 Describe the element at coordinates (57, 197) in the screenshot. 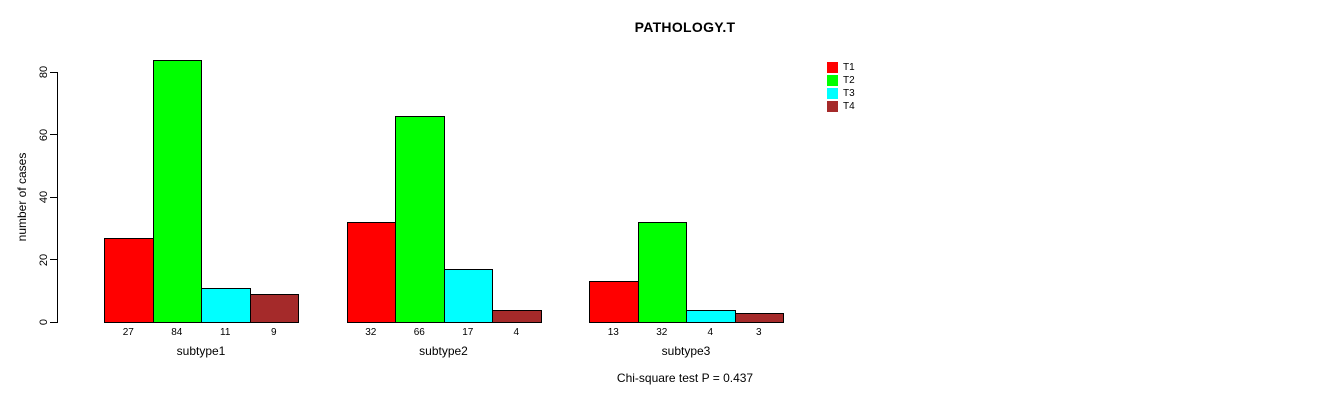

I see `y-axis-line` at that location.